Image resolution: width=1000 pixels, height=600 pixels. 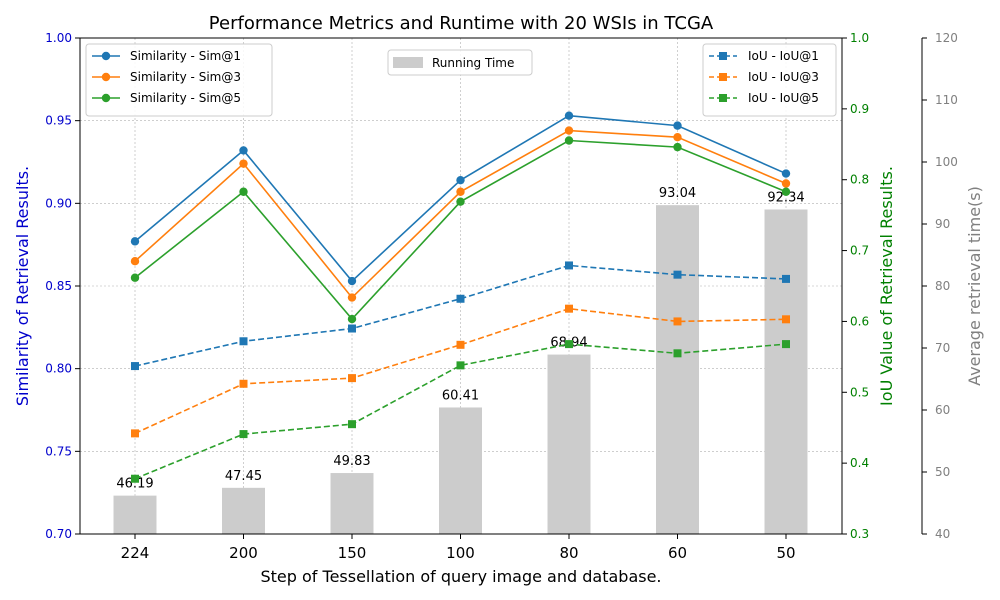 What do you see at coordinates (942, 348) in the screenshot?
I see `y-right-time-tick-label: 70` at bounding box center [942, 348].